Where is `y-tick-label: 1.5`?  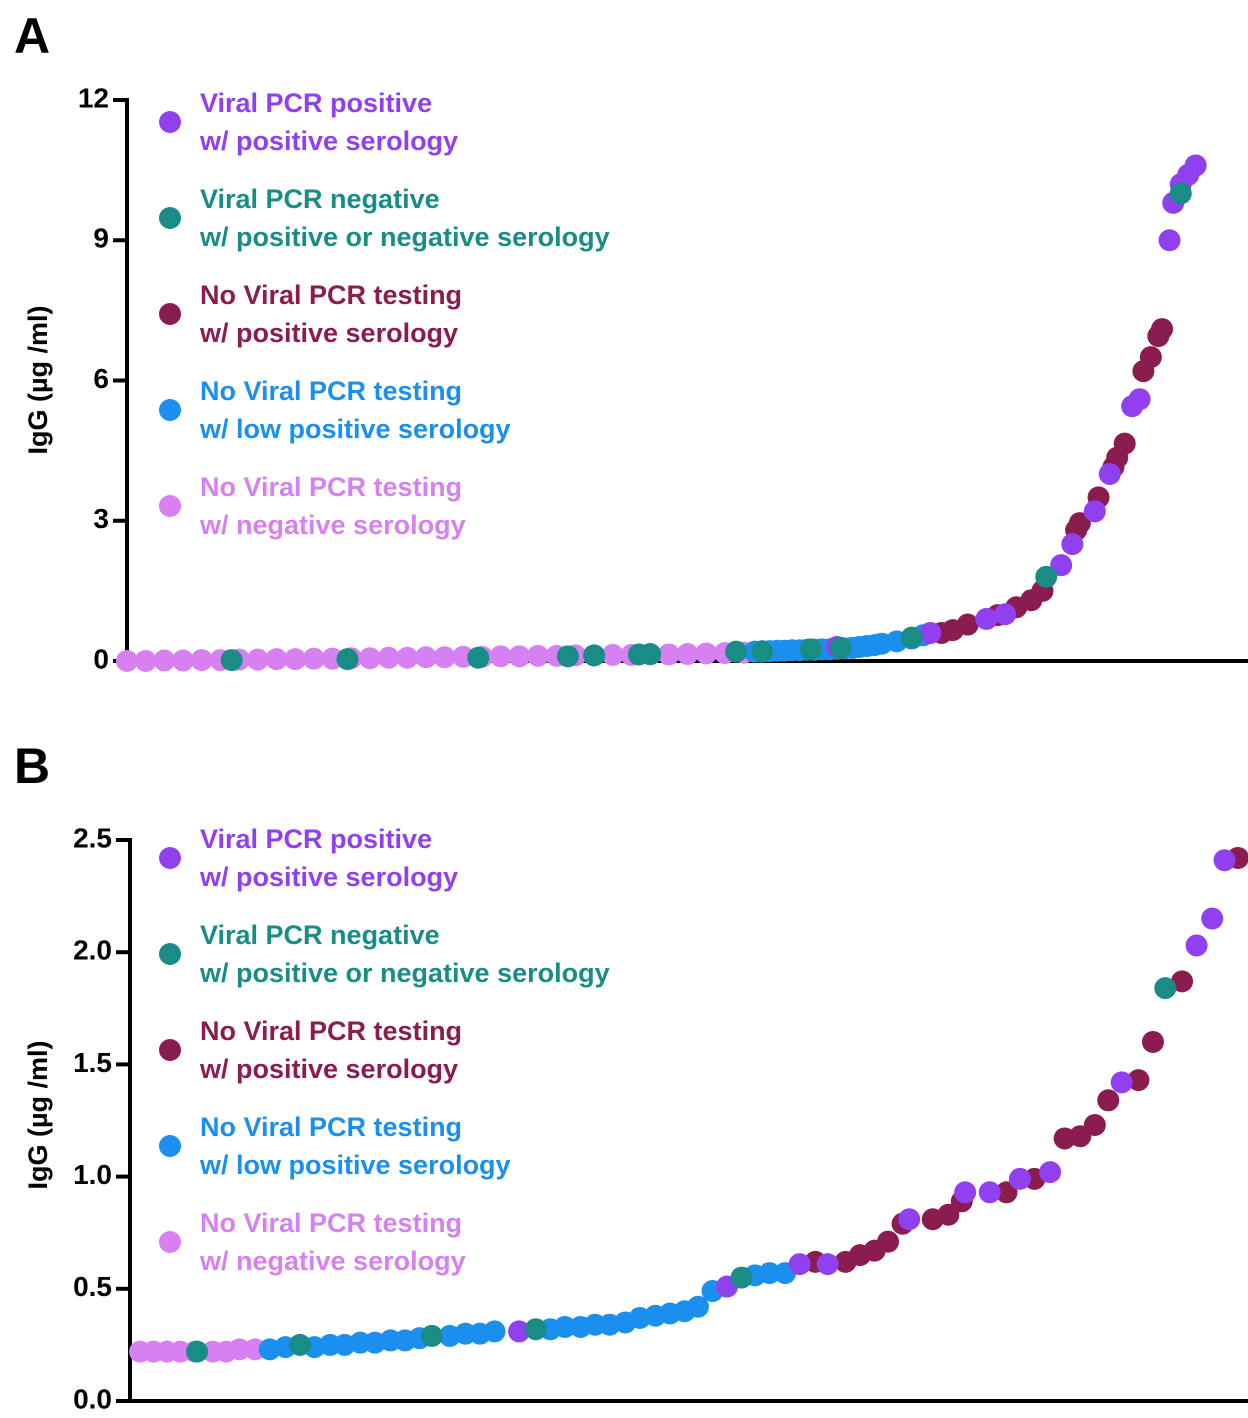
y-tick-label: 1.5 is located at coordinates (92, 1062).